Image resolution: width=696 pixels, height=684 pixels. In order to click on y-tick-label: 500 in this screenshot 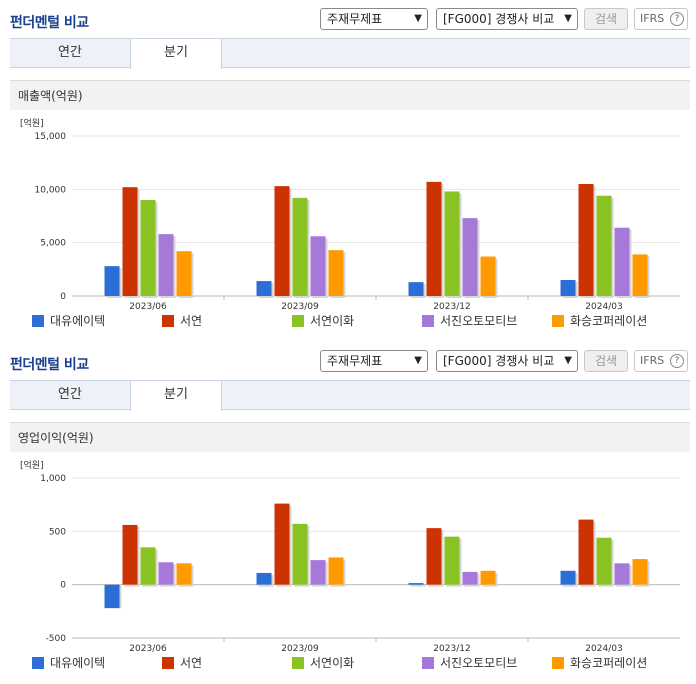, I will do `click(57, 532)`.